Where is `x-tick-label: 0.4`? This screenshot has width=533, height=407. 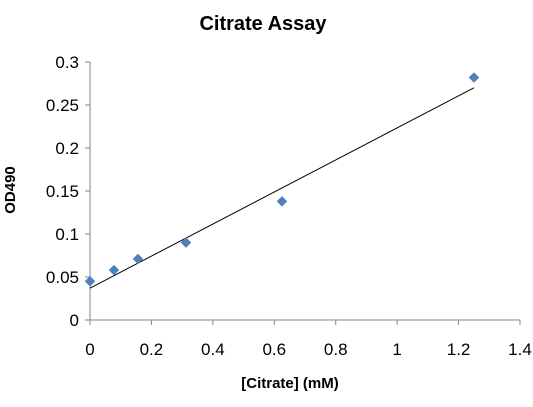
x-tick-label: 0.4 is located at coordinates (213, 349).